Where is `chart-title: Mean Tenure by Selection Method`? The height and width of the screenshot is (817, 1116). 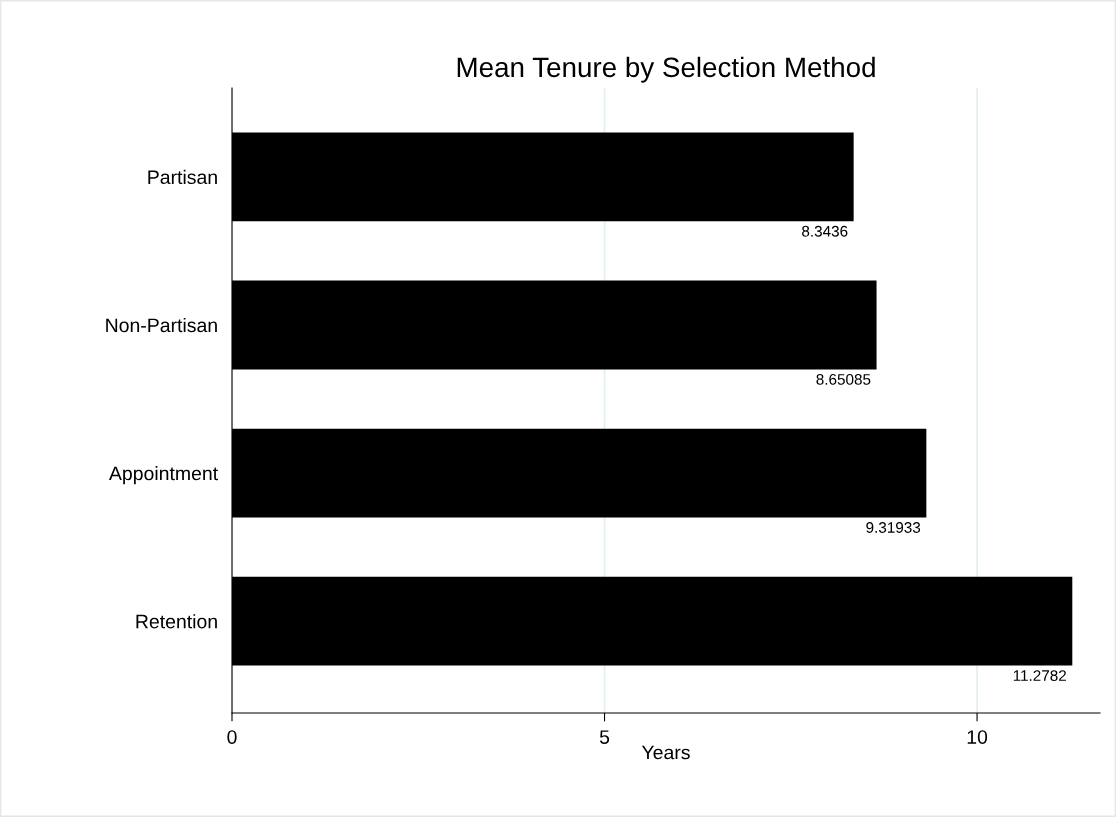
chart-title: Mean Tenure by Selection Method is located at coordinates (666, 69).